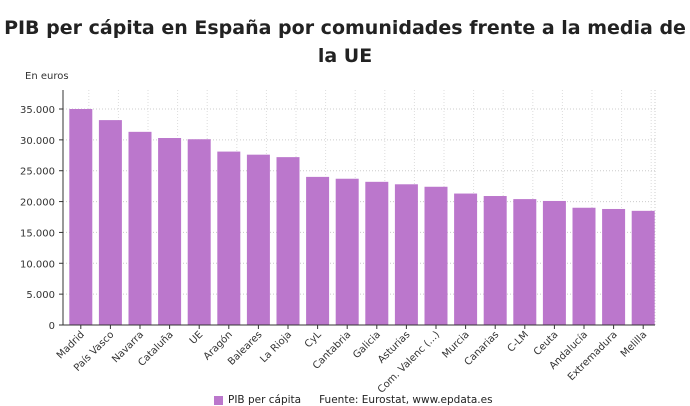 The height and width of the screenshot is (406, 690). I want to click on bar-andaluc-a, so click(584, 266).